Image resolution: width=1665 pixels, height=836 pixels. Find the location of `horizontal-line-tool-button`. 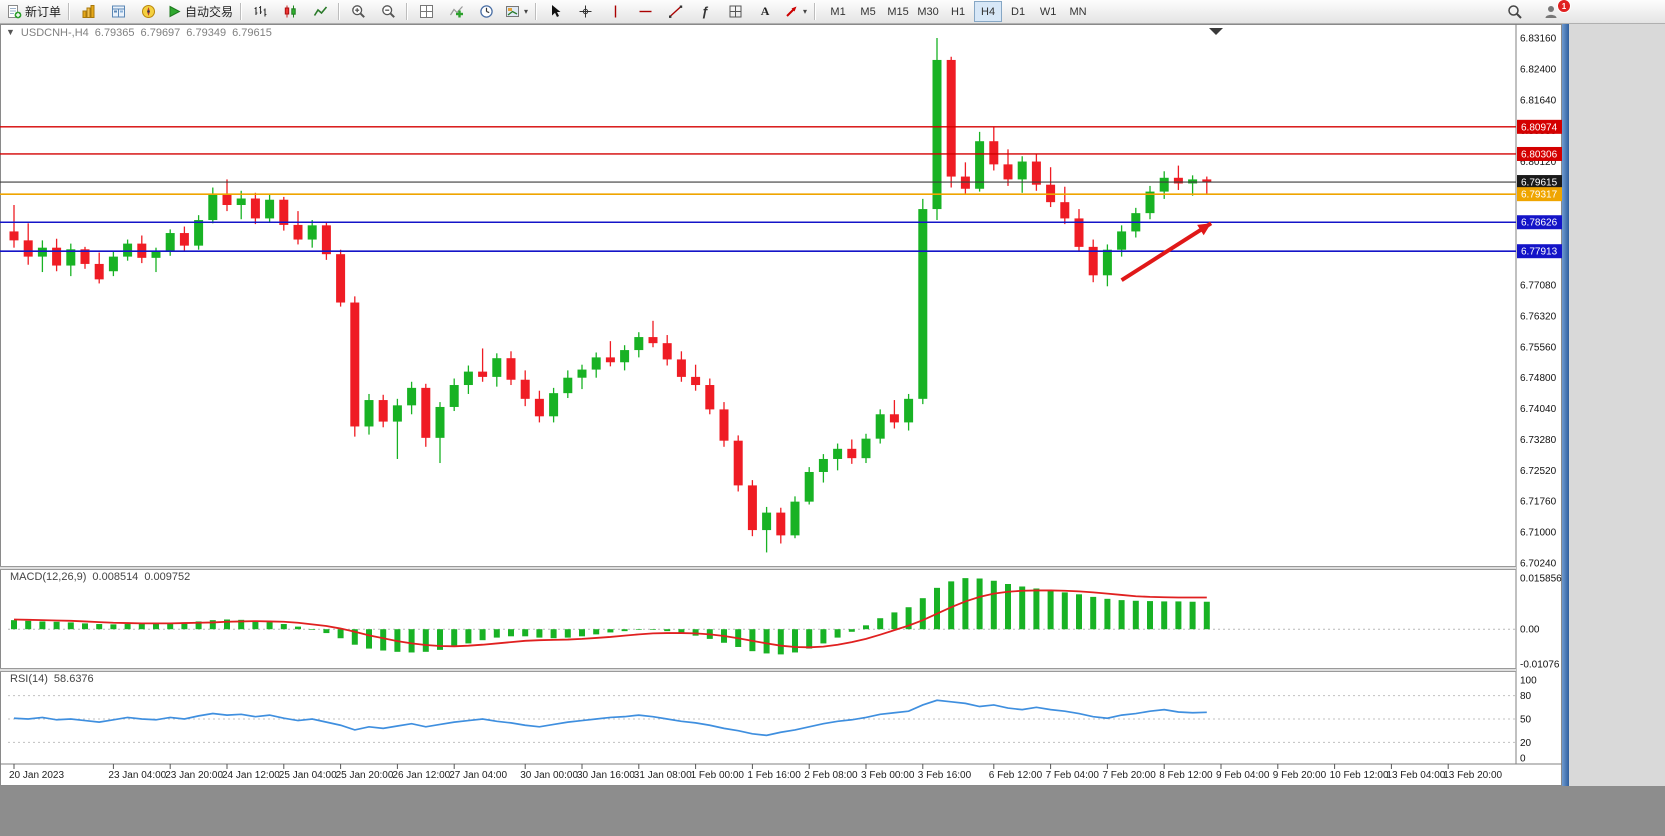

horizontal-line-tool-button is located at coordinates (645, 12).